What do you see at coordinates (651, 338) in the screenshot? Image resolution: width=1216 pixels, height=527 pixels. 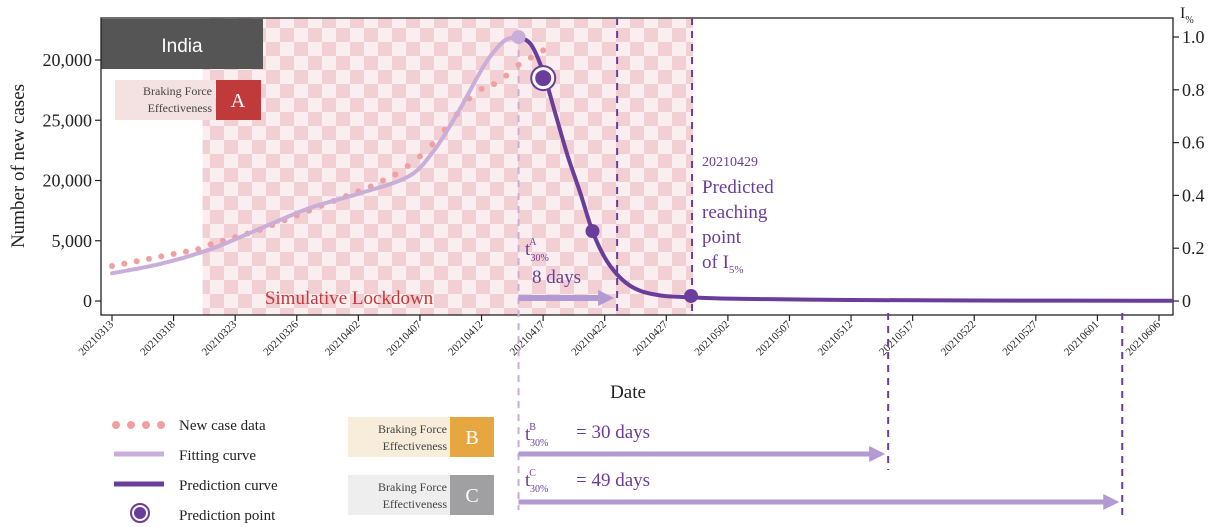 I see `x-tick-label: 20210427` at bounding box center [651, 338].